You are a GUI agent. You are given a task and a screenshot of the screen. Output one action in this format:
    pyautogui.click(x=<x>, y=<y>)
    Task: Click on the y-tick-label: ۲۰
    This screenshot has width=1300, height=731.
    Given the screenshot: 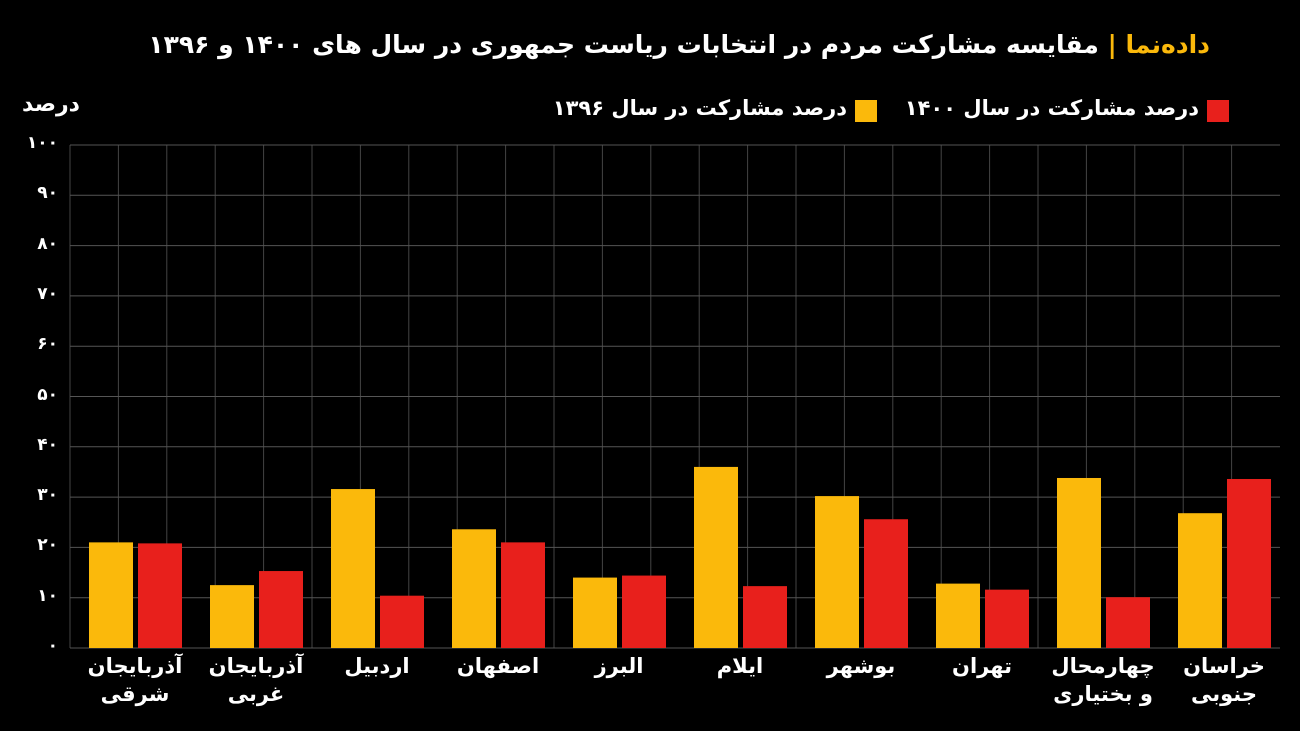 What is the action you would take?
    pyautogui.click(x=47, y=545)
    